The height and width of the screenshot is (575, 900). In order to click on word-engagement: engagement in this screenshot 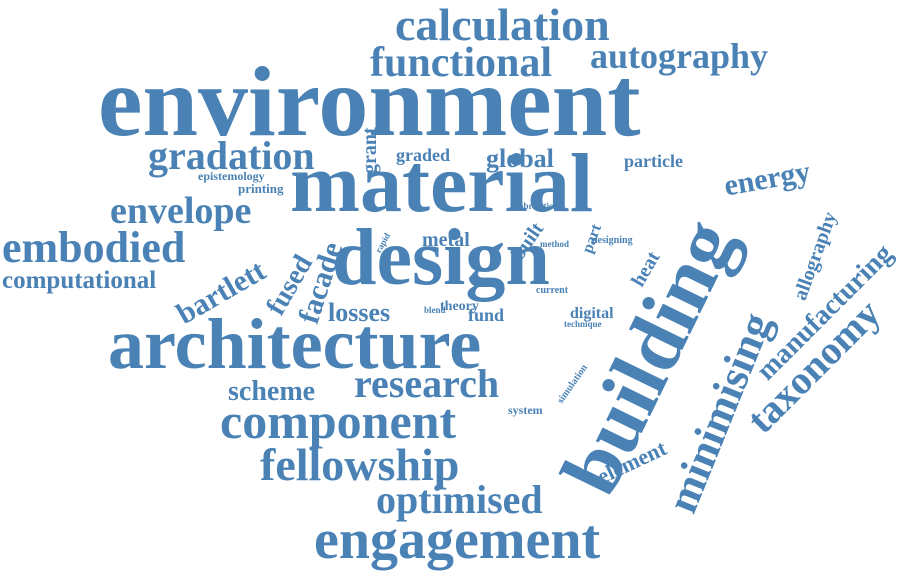, I will do `click(457, 540)`.